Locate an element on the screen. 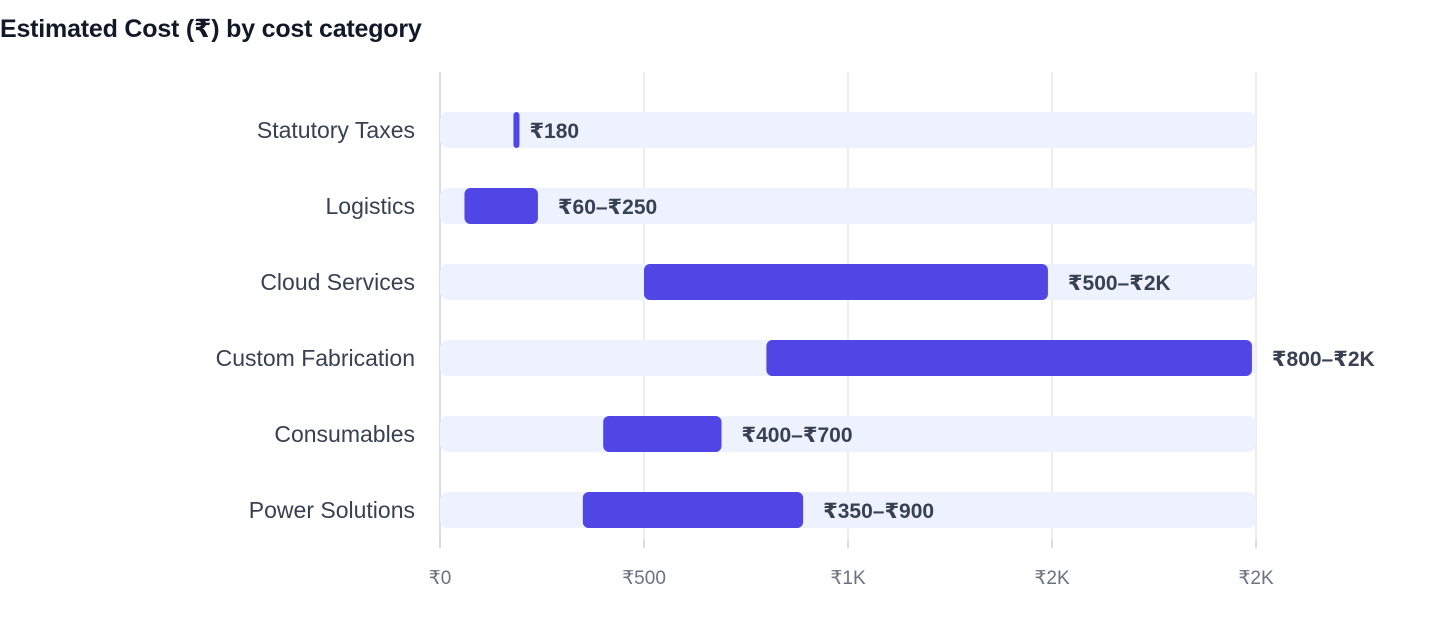 The height and width of the screenshot is (636, 1440). value-label: ₹350–₹900 is located at coordinates (878, 511).